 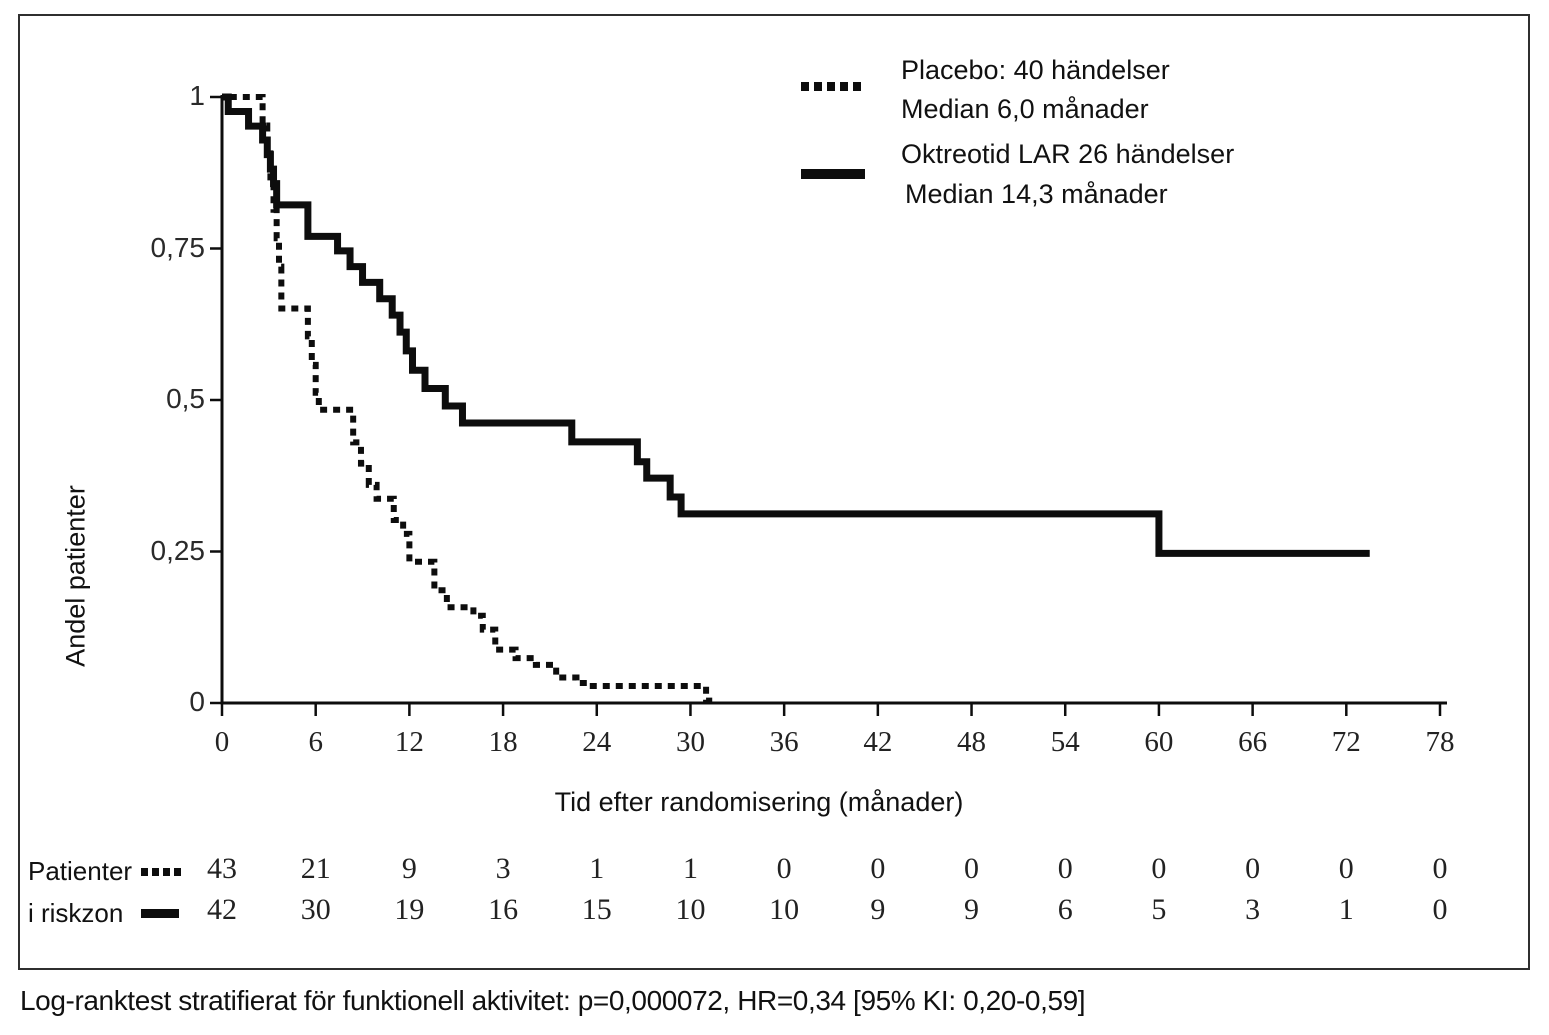 I want to click on legend-placebo-median: Median 6,0 månader, so click(x=1025, y=109).